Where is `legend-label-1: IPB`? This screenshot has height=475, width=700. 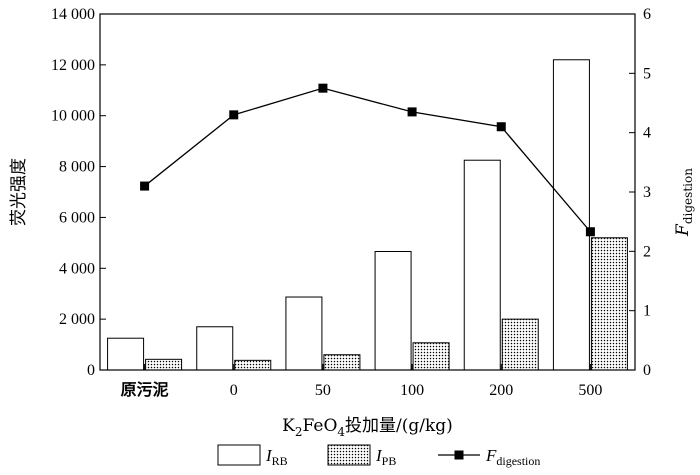 legend-label-1: IPB is located at coordinates (385, 457).